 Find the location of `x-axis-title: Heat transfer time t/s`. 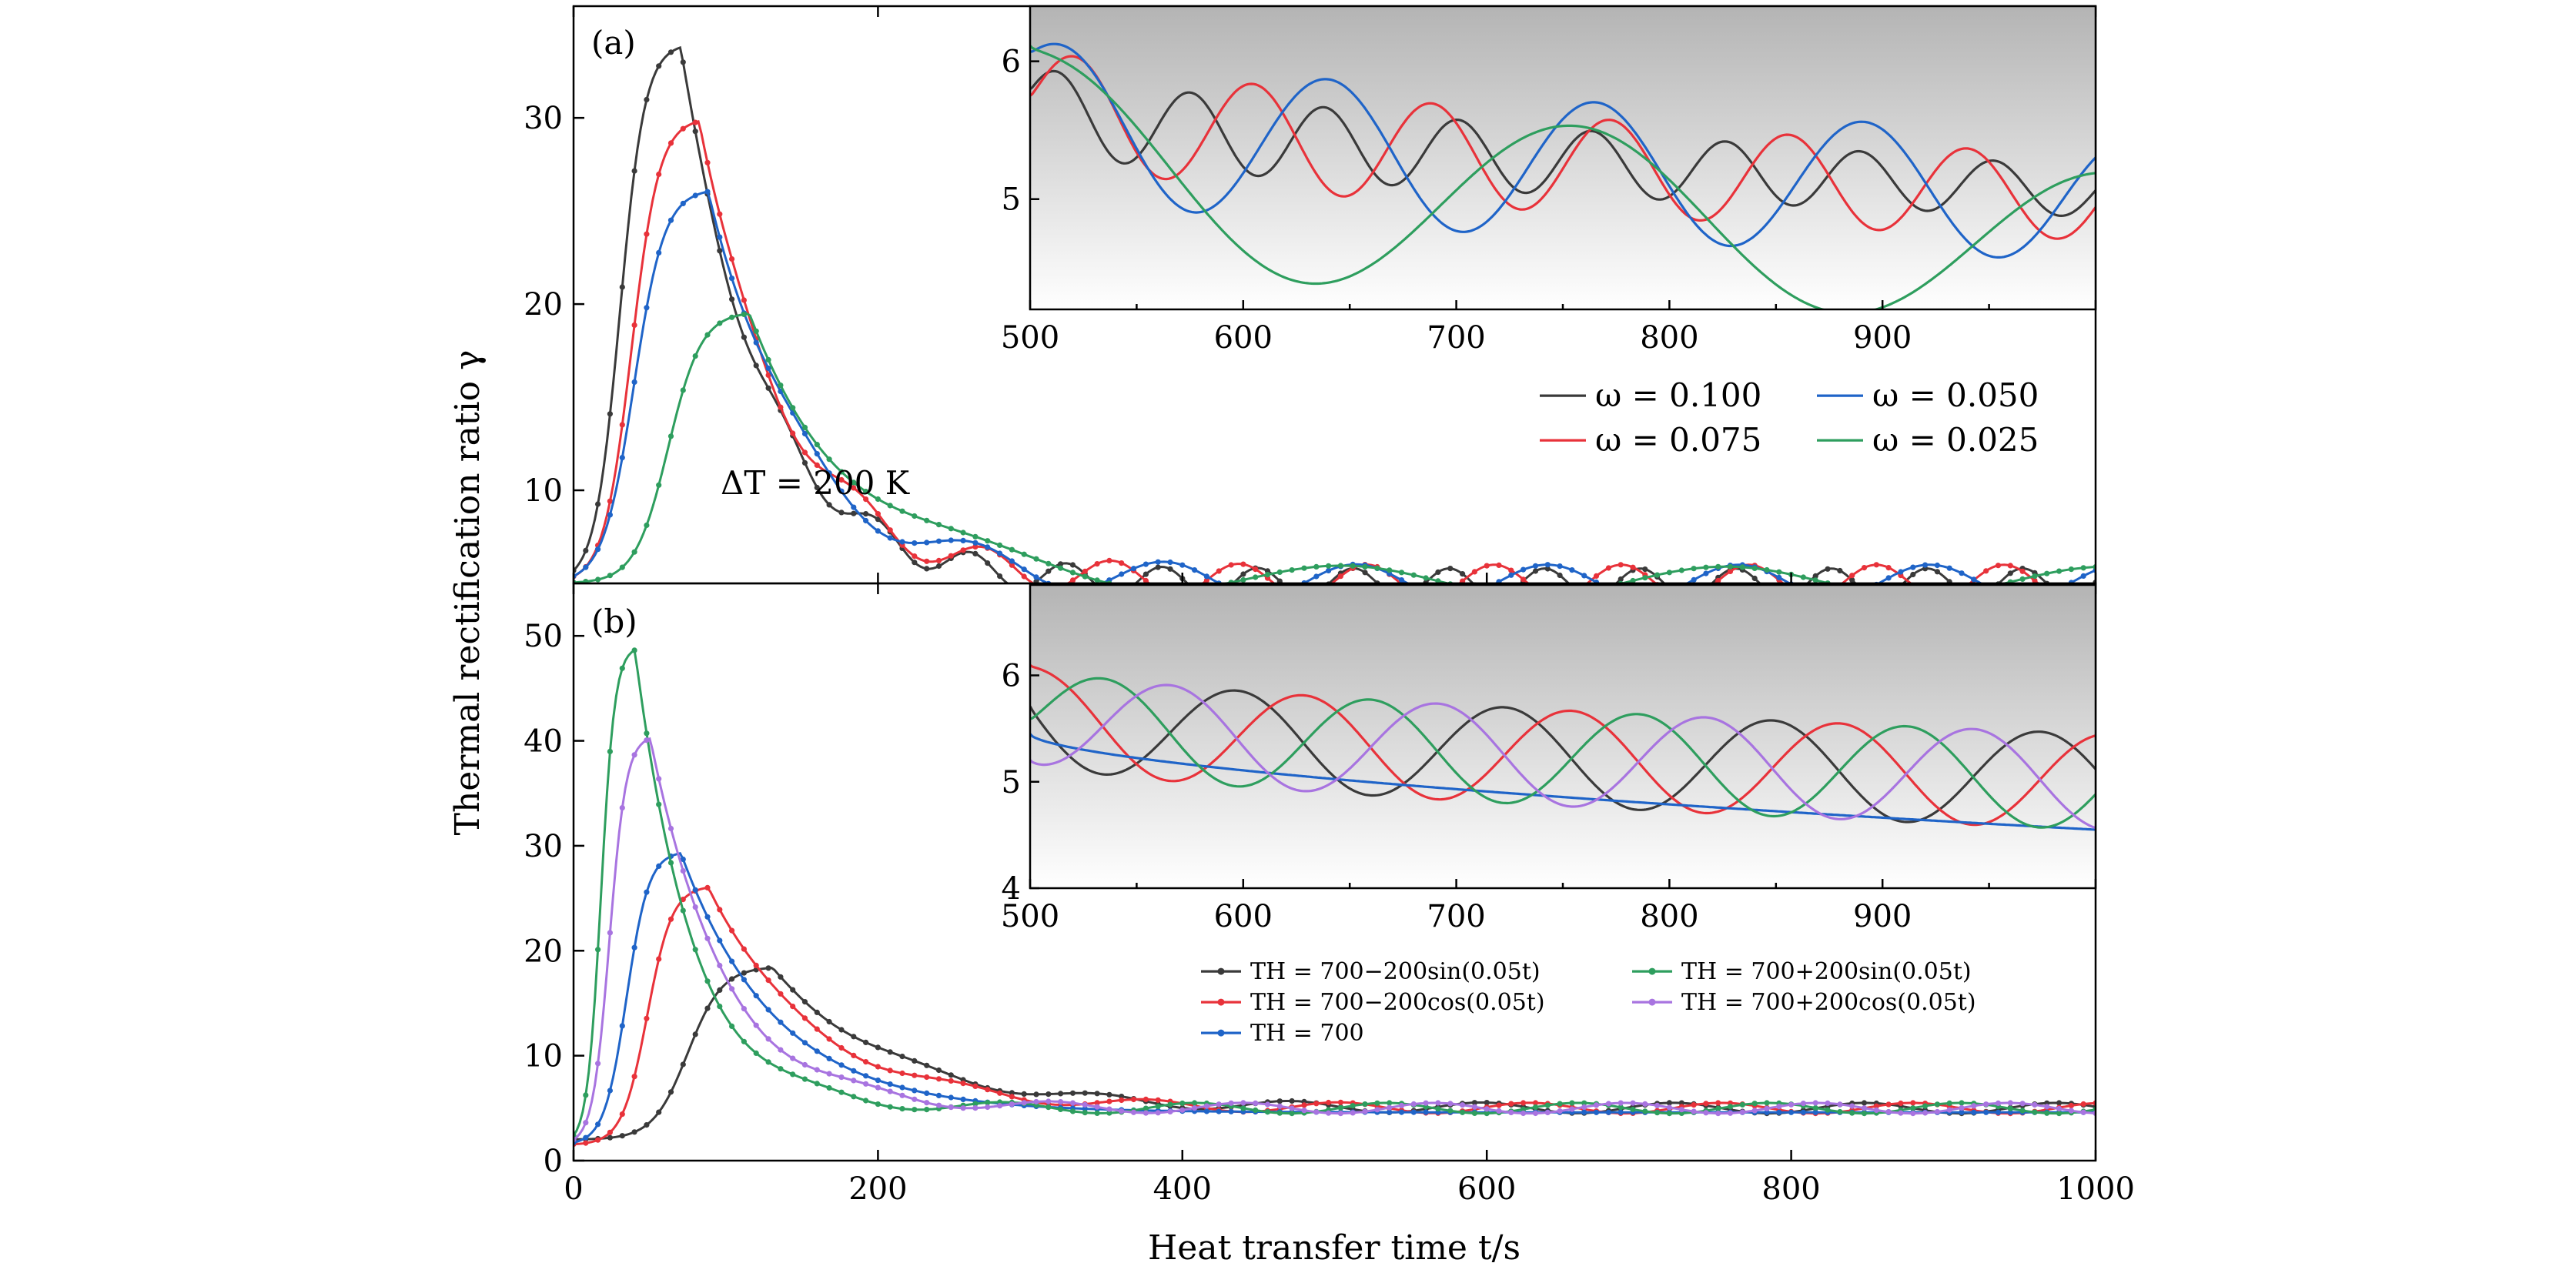

x-axis-title: Heat transfer time t/s is located at coordinates (1334, 1248).